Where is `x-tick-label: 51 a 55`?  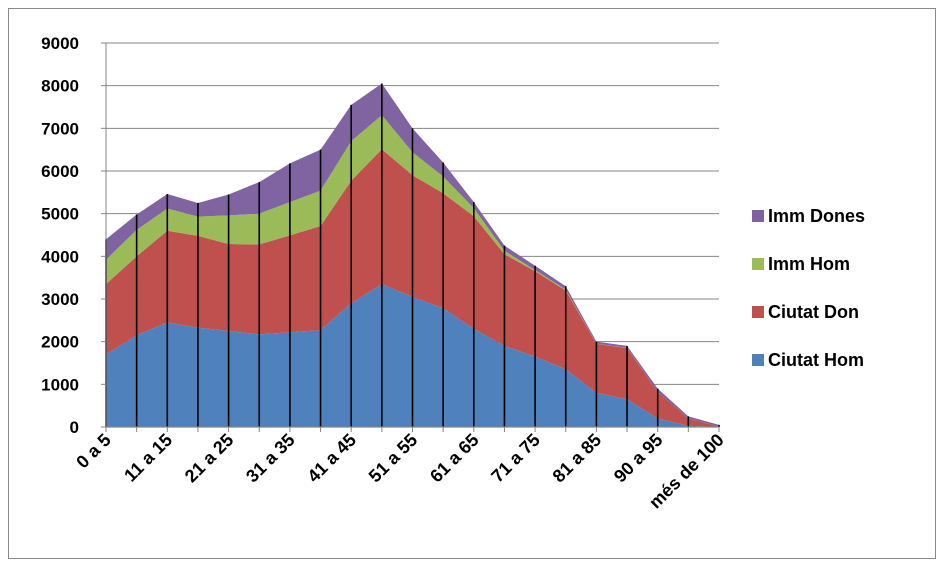 x-tick-label: 51 a 55 is located at coordinates (393, 458).